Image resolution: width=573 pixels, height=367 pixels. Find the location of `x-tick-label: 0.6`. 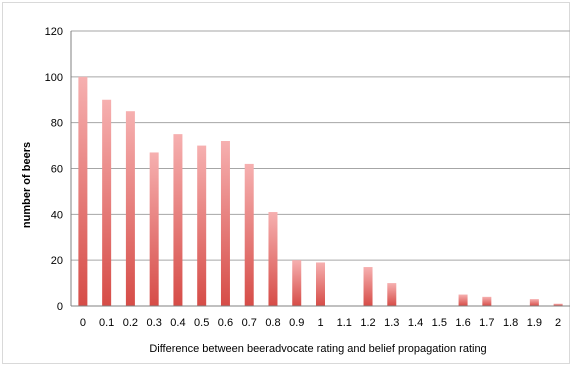

x-tick-label: 0.6 is located at coordinates (225, 323).